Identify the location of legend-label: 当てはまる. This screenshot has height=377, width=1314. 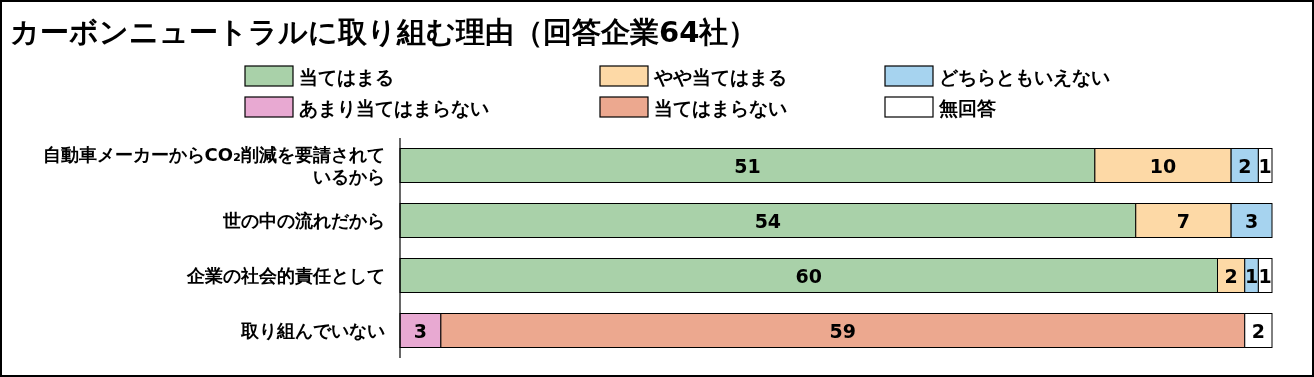
(346, 77).